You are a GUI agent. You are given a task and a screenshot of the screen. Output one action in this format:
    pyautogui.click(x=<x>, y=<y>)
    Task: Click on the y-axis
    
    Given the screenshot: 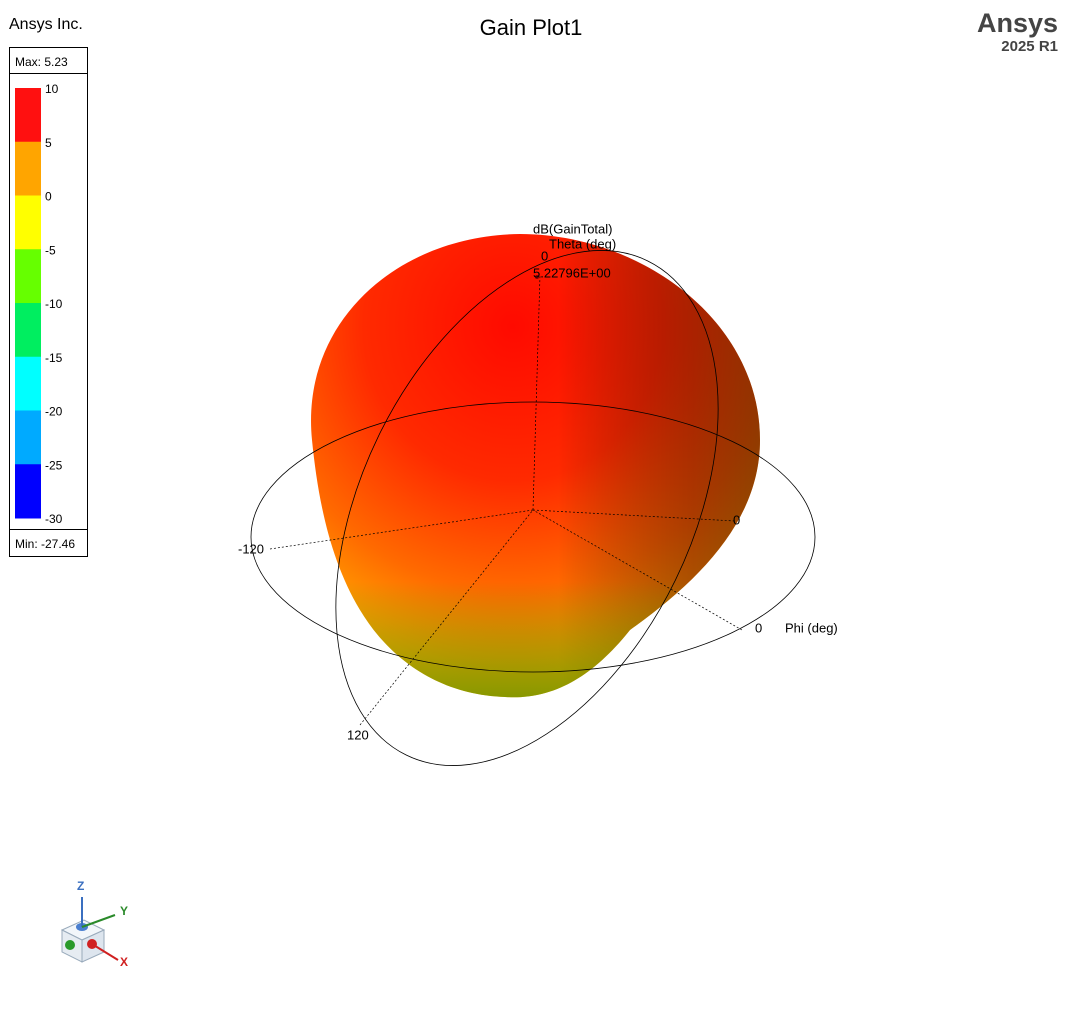 What is the action you would take?
    pyautogui.click(x=98, y=921)
    